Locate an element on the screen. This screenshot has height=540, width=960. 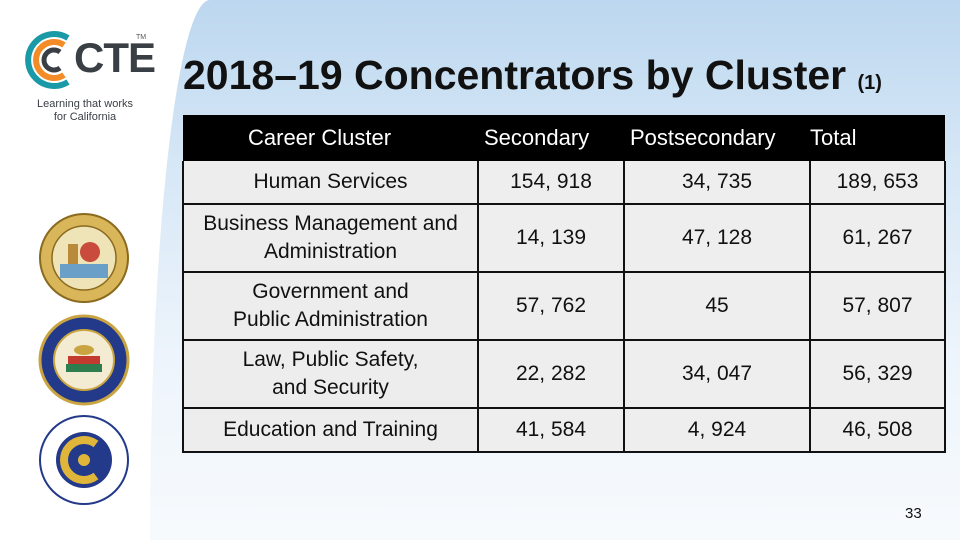
cluster-name: Education and Training is located at coordinates (330, 429).